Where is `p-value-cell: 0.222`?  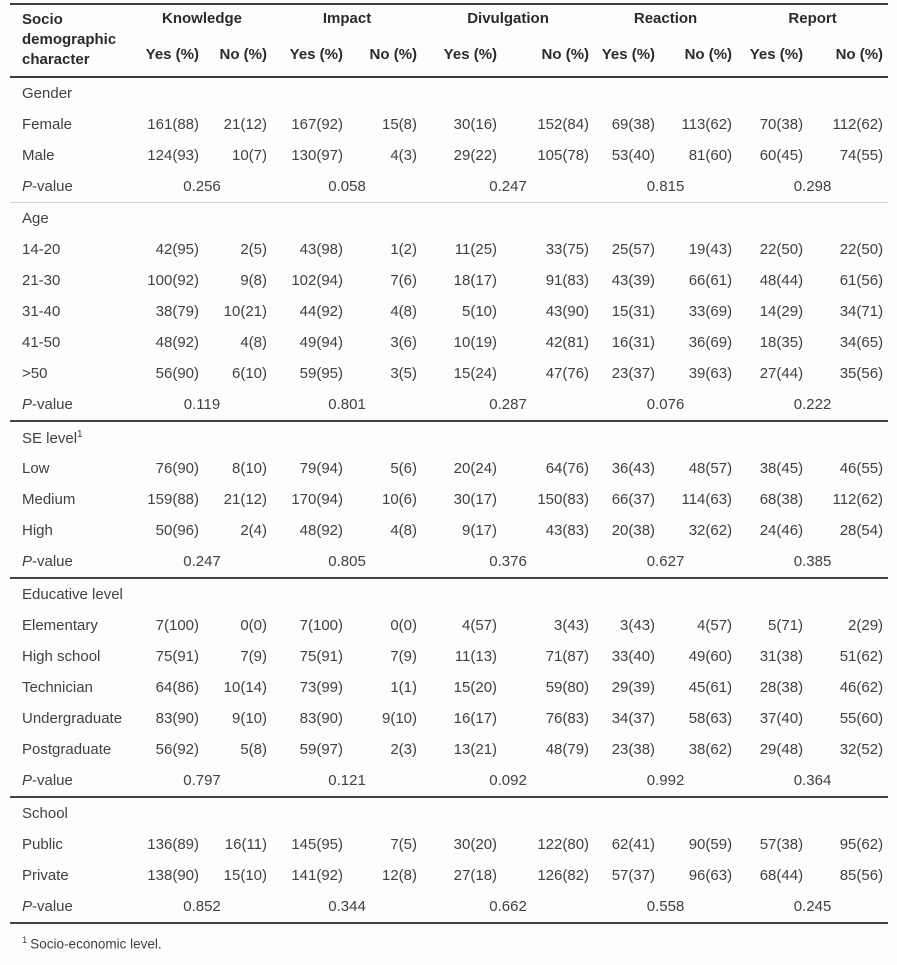 p-value-cell: 0.222 is located at coordinates (813, 405).